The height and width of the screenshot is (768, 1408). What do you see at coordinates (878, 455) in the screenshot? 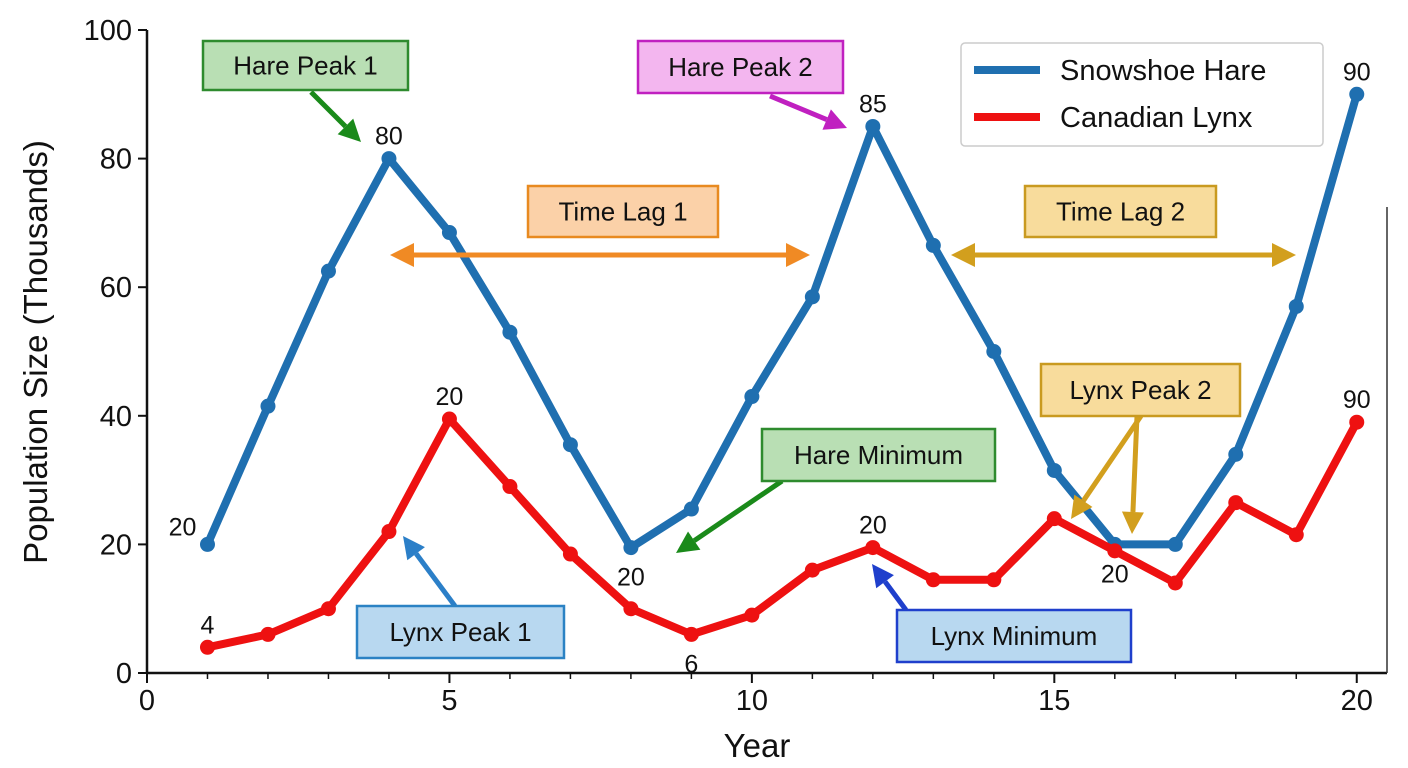
I see `annotation-label: Hare Minimum` at bounding box center [878, 455].